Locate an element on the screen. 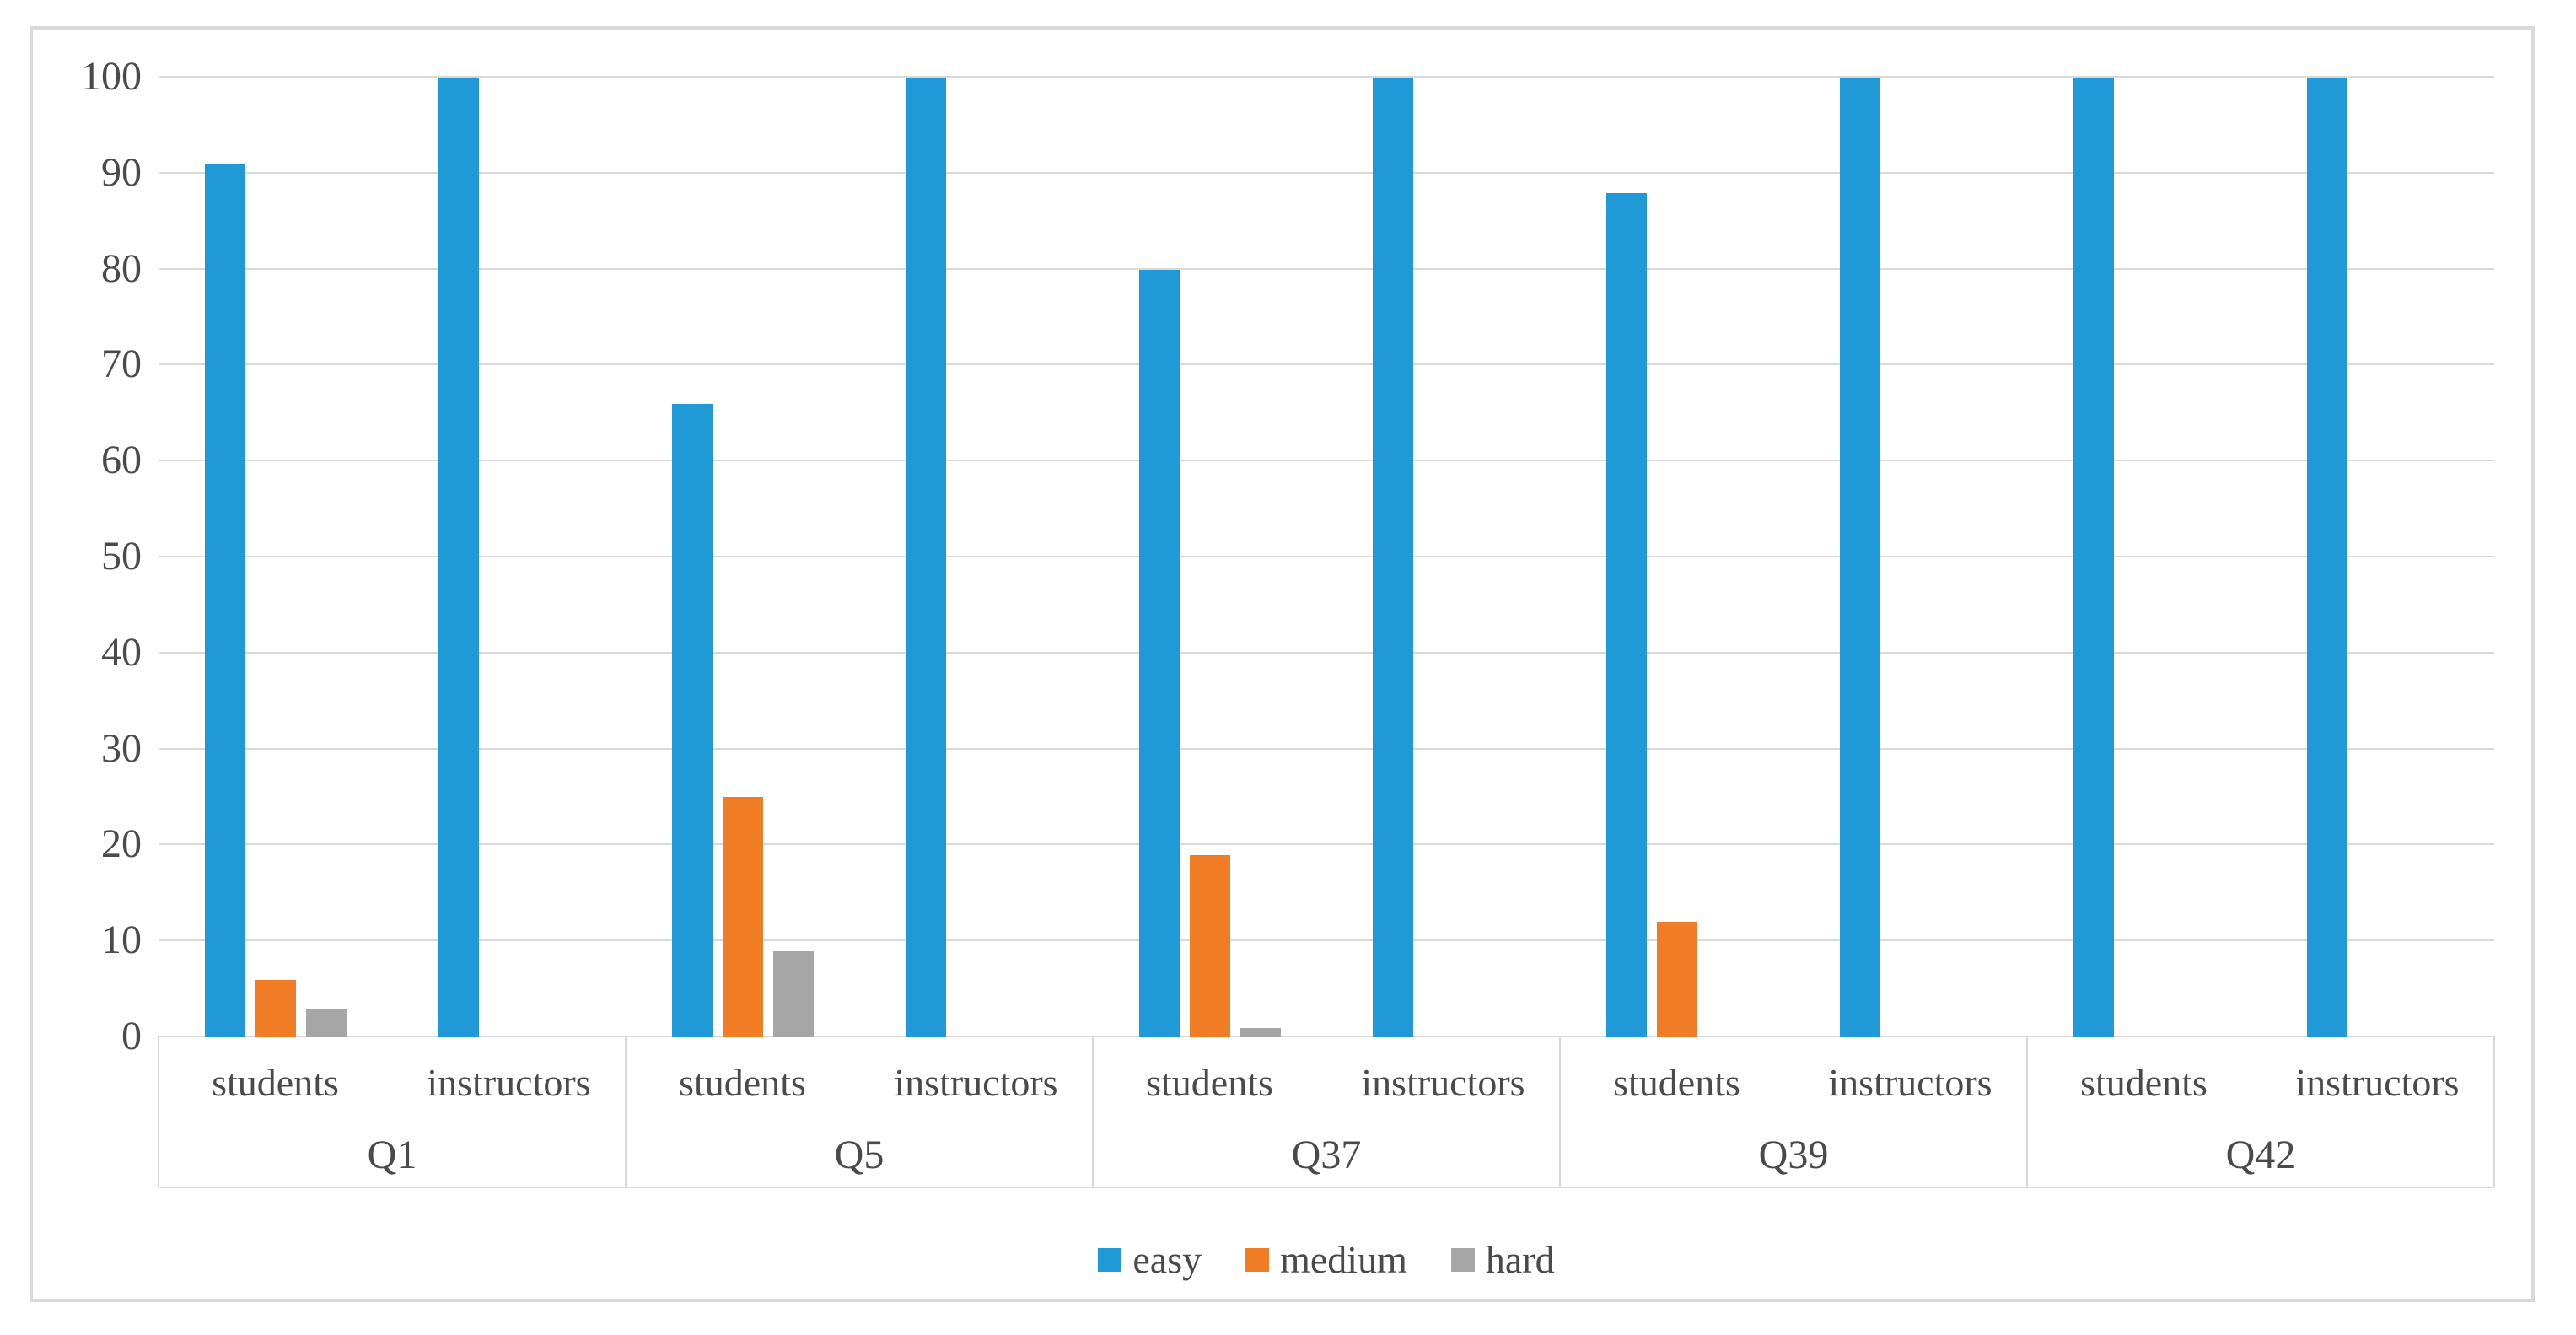 The height and width of the screenshot is (1335, 2576). subgroup-label-Q5-instructors: instructors is located at coordinates (976, 1083).